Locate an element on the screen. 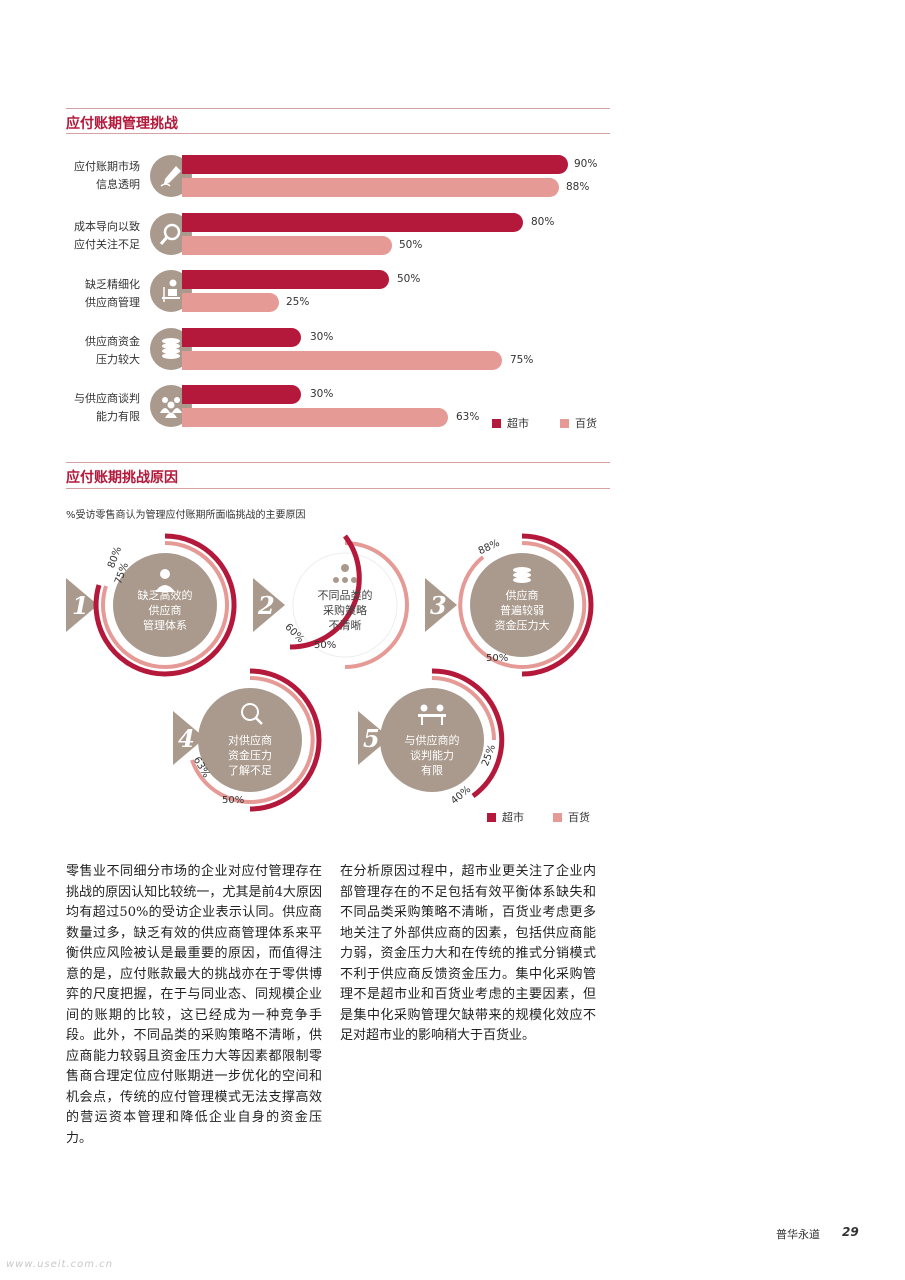 The width and height of the screenshot is (905, 1280). chart-subtitle: %受访零售商认为管理应付账期所面临挑战的主要原因 is located at coordinates (186, 515).